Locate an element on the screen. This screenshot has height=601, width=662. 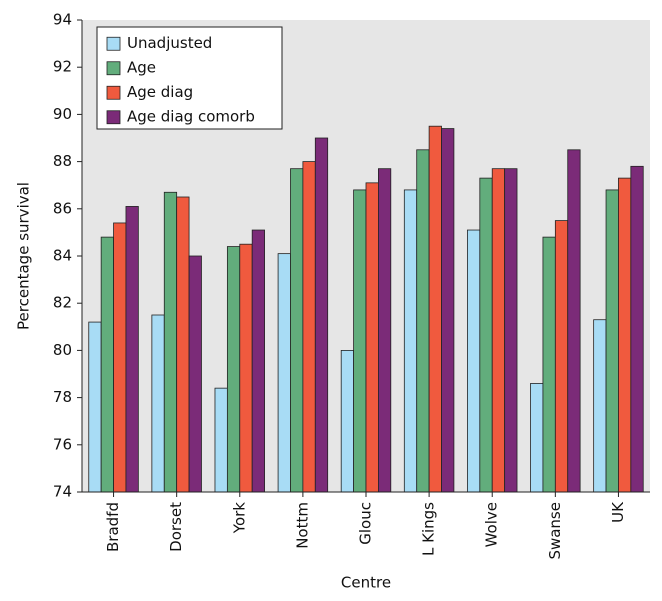
x-axis-title: Centre is located at coordinates (366, 583).